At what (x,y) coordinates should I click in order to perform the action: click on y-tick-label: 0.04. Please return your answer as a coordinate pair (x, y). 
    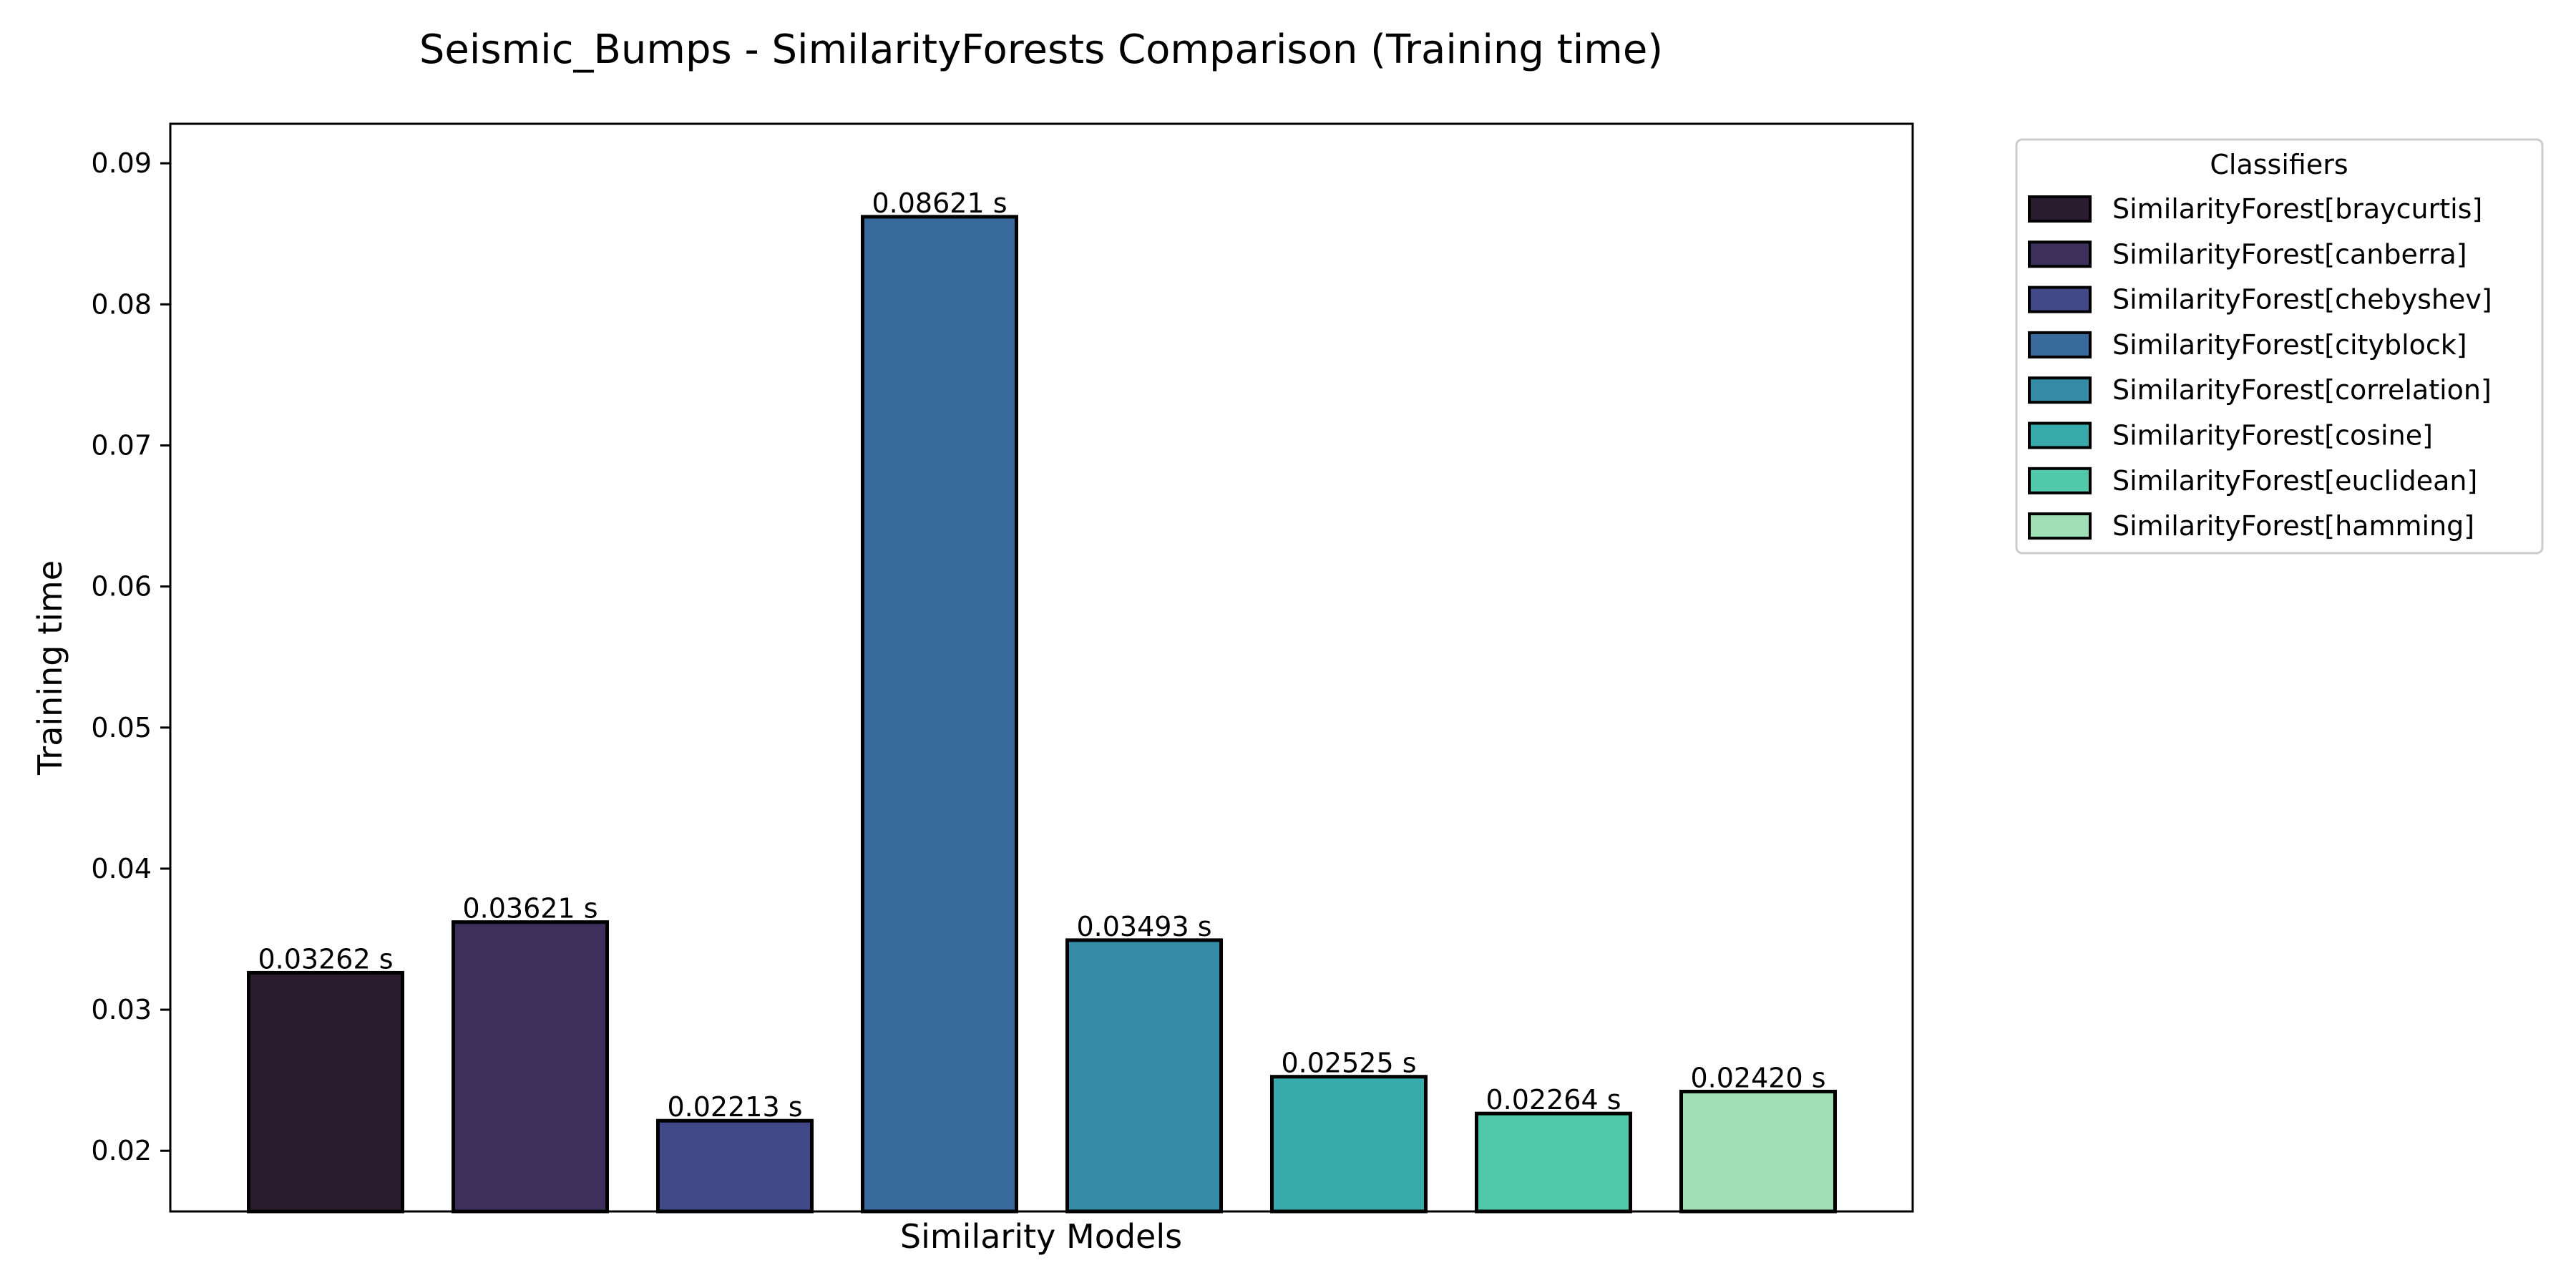
    Looking at the image, I should click on (122, 868).